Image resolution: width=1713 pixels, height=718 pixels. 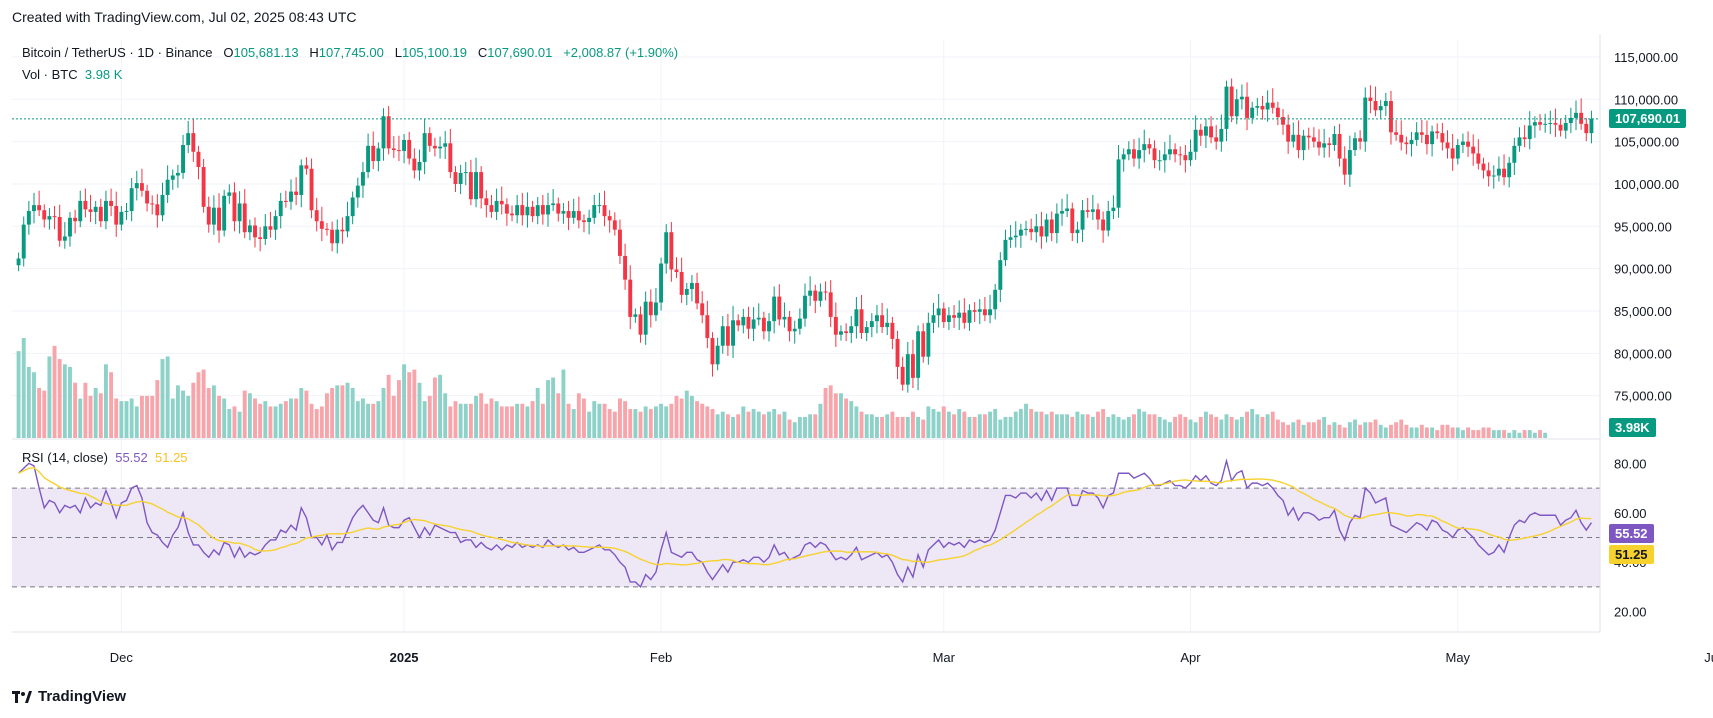 I want to click on rsi-badge: 55.52, so click(x=1631, y=533).